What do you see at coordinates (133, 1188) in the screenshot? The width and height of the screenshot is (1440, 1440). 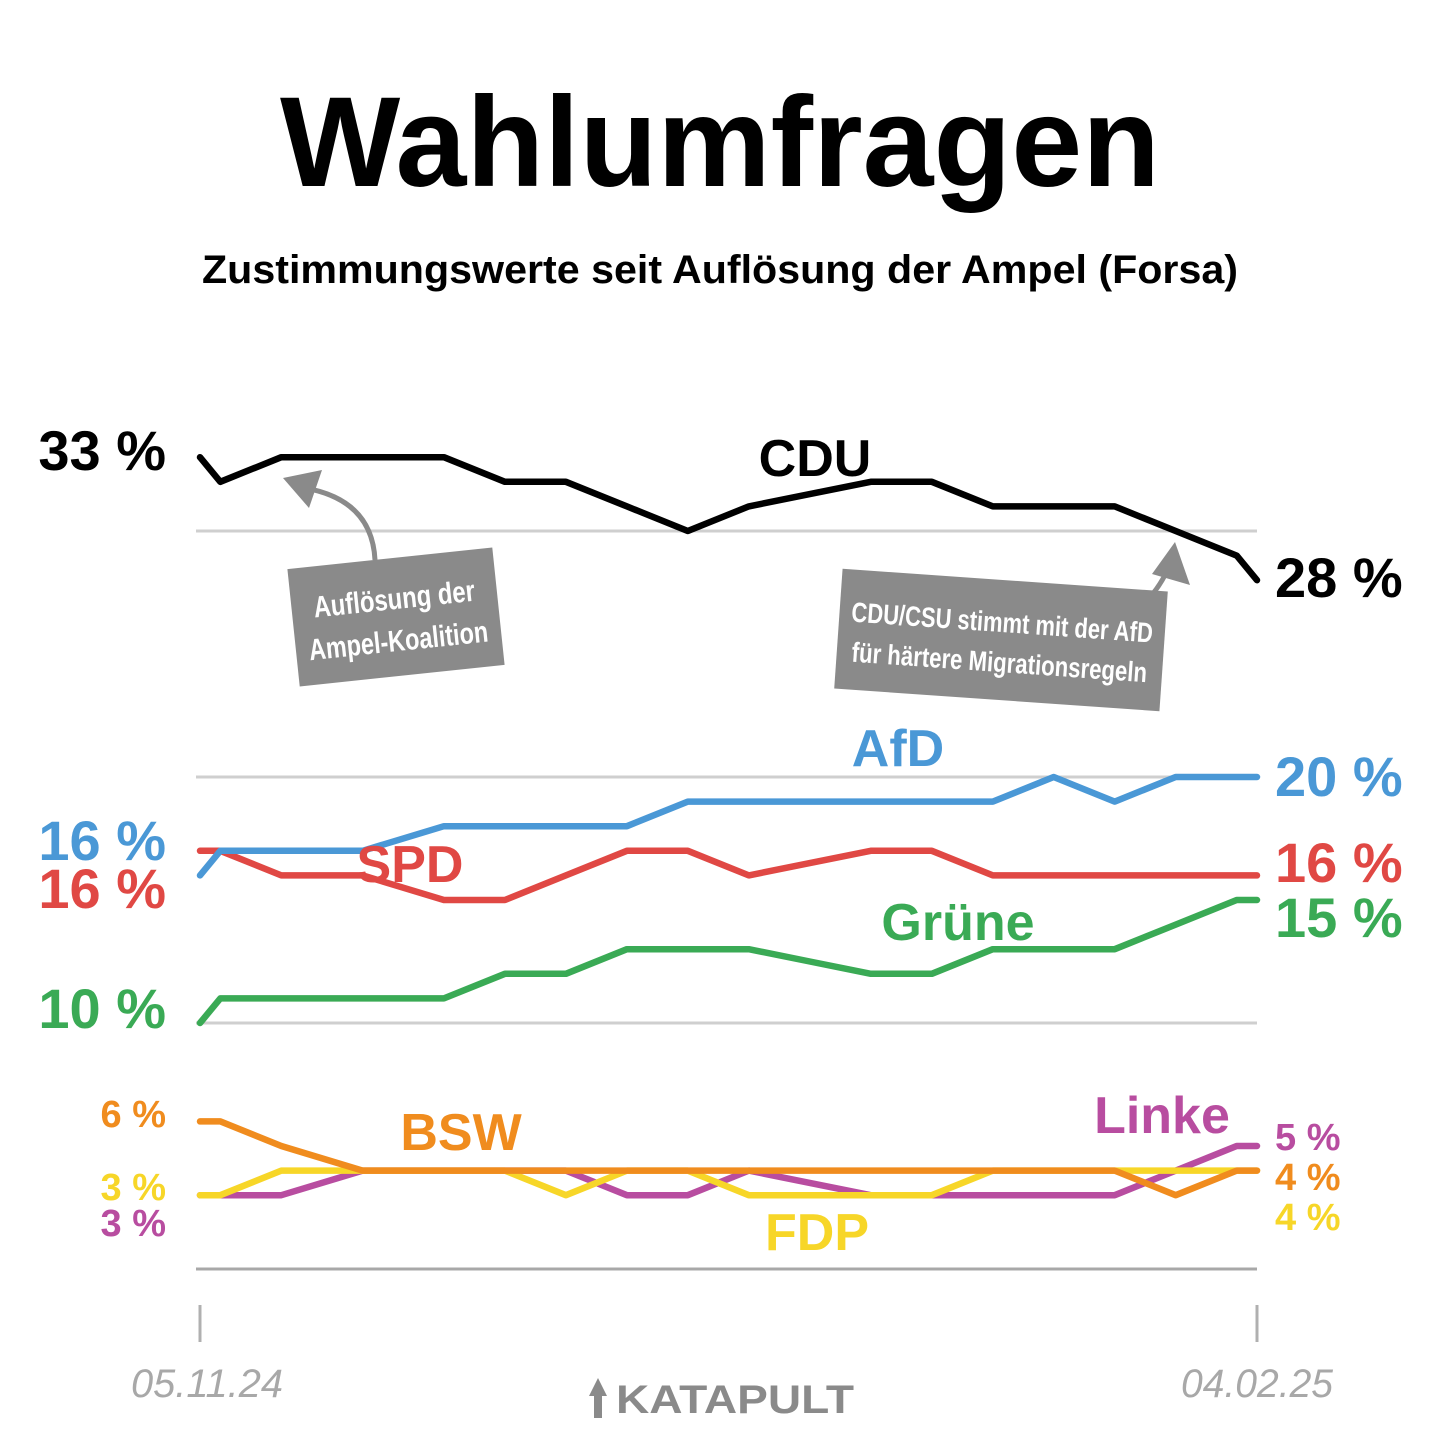 I see `start-label-fdp: 3 %` at bounding box center [133, 1188].